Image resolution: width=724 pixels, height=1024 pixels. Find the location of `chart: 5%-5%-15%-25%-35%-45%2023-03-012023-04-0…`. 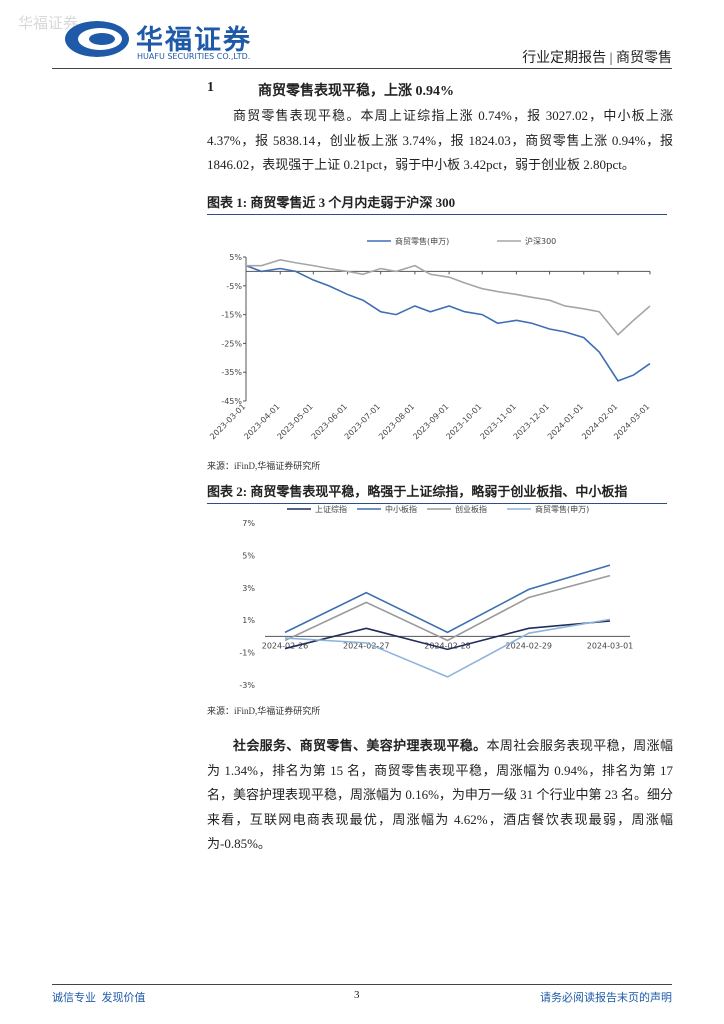

chart: 5%-5%-15%-25%-35%-45%2023-03-012023-04-0… is located at coordinates (429, 338).